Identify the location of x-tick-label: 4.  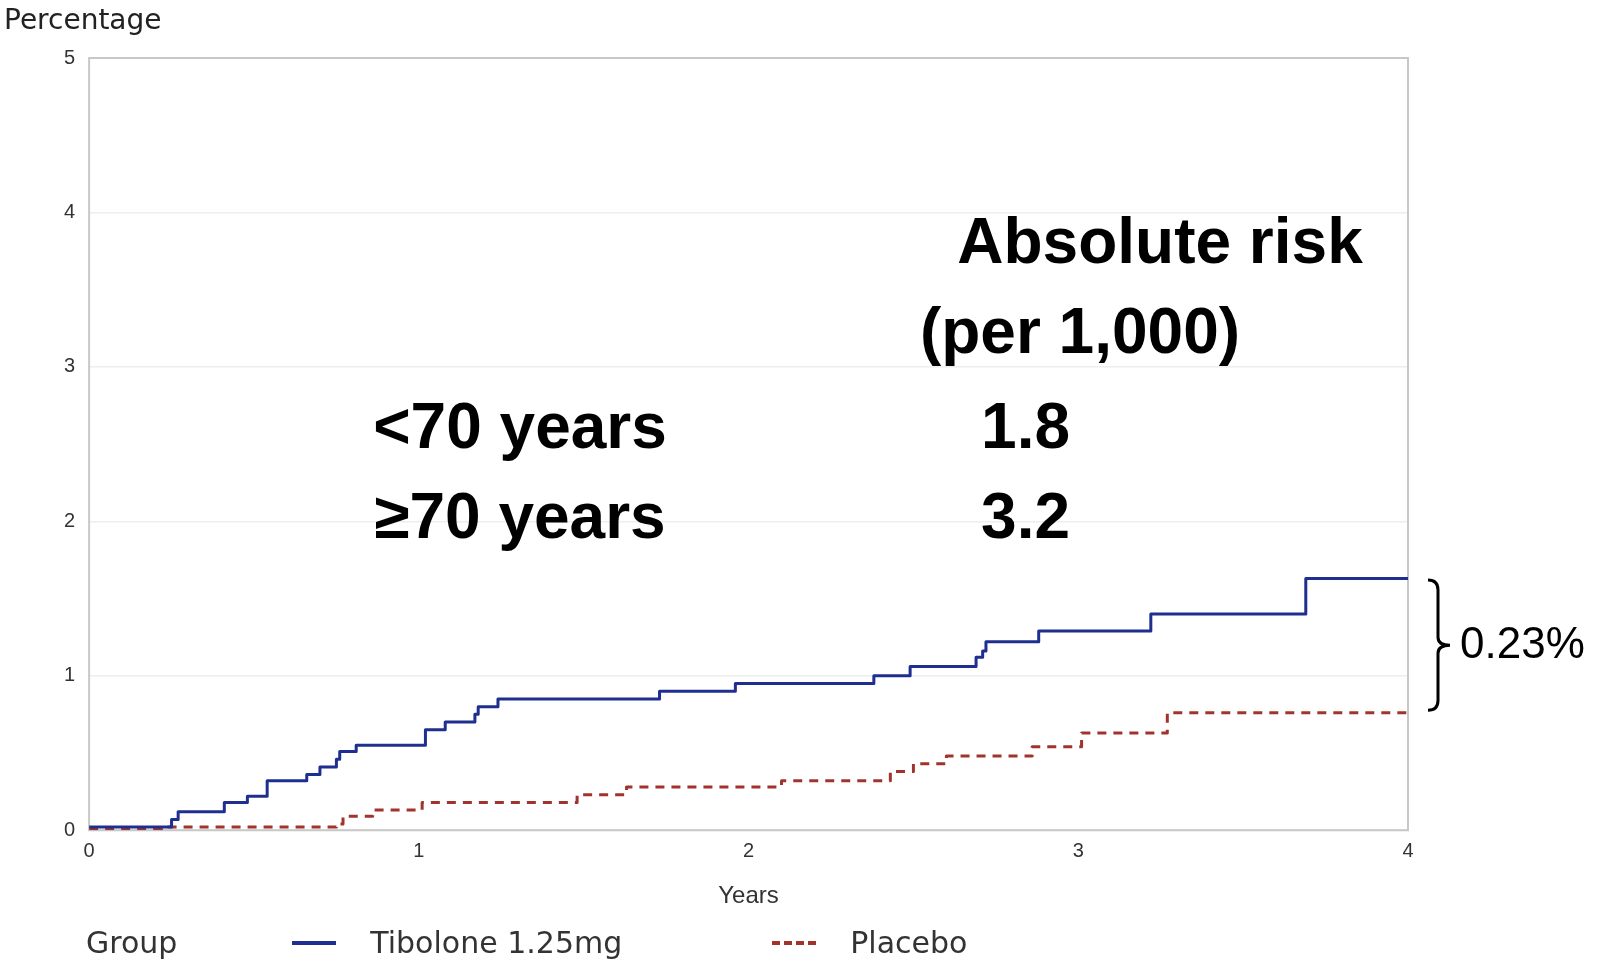
(1408, 849).